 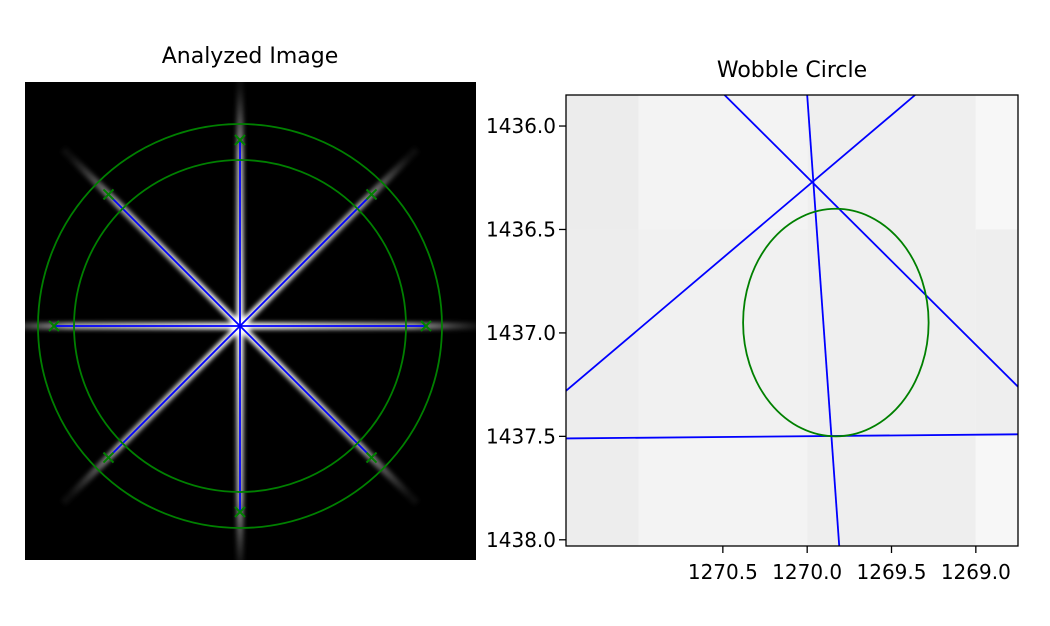 I want to click on wobble-circle, so click(x=836, y=322).